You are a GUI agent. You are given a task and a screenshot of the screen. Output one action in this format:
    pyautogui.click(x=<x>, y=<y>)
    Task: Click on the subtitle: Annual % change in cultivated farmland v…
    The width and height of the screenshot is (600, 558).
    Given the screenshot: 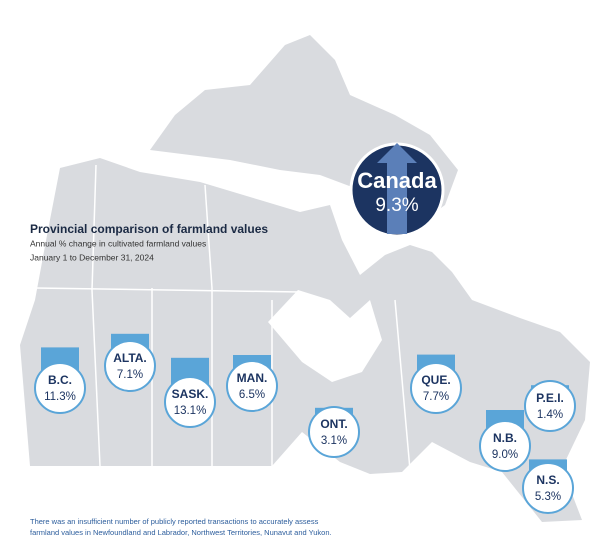 What is the action you would take?
    pyautogui.click(x=118, y=243)
    